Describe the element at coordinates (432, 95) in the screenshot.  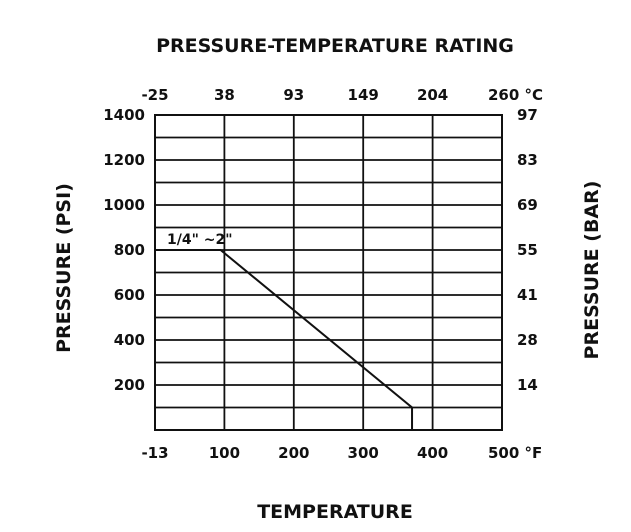
I see `x-tick-label-top: 204` at that location.